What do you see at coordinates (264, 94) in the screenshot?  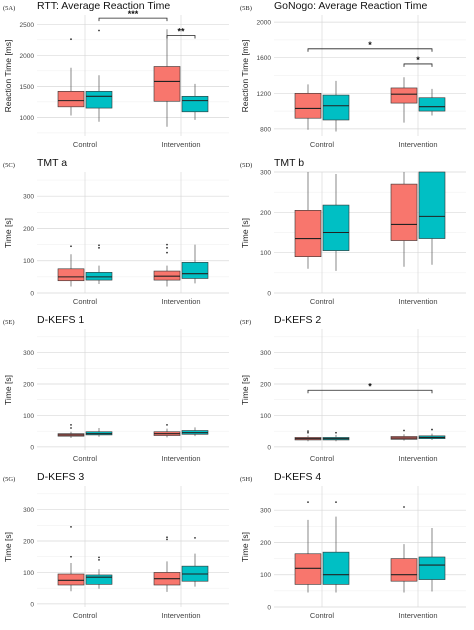 I see `y-tick-label: 1200` at bounding box center [264, 94].